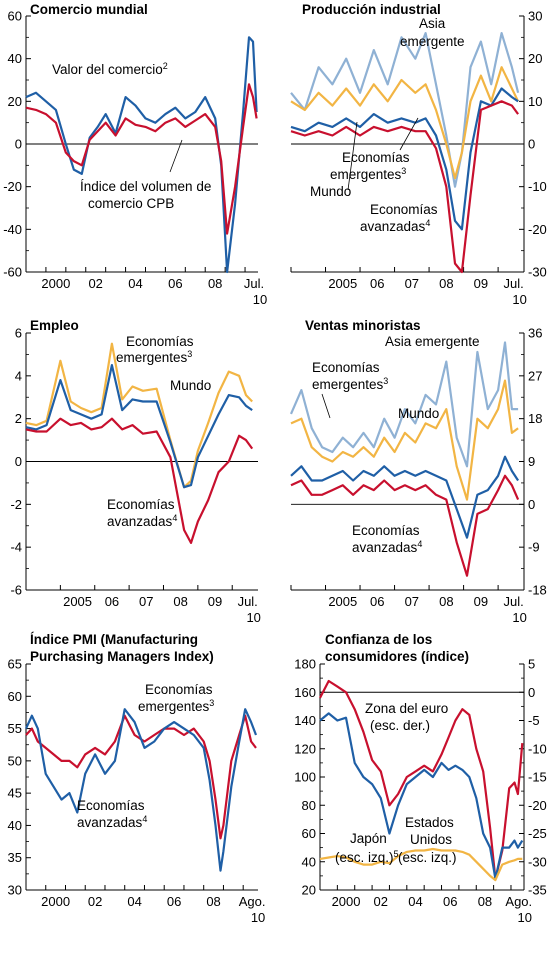  What do you see at coordinates (531, 664) in the screenshot?
I see `y-tick-label-right: 5` at bounding box center [531, 664].